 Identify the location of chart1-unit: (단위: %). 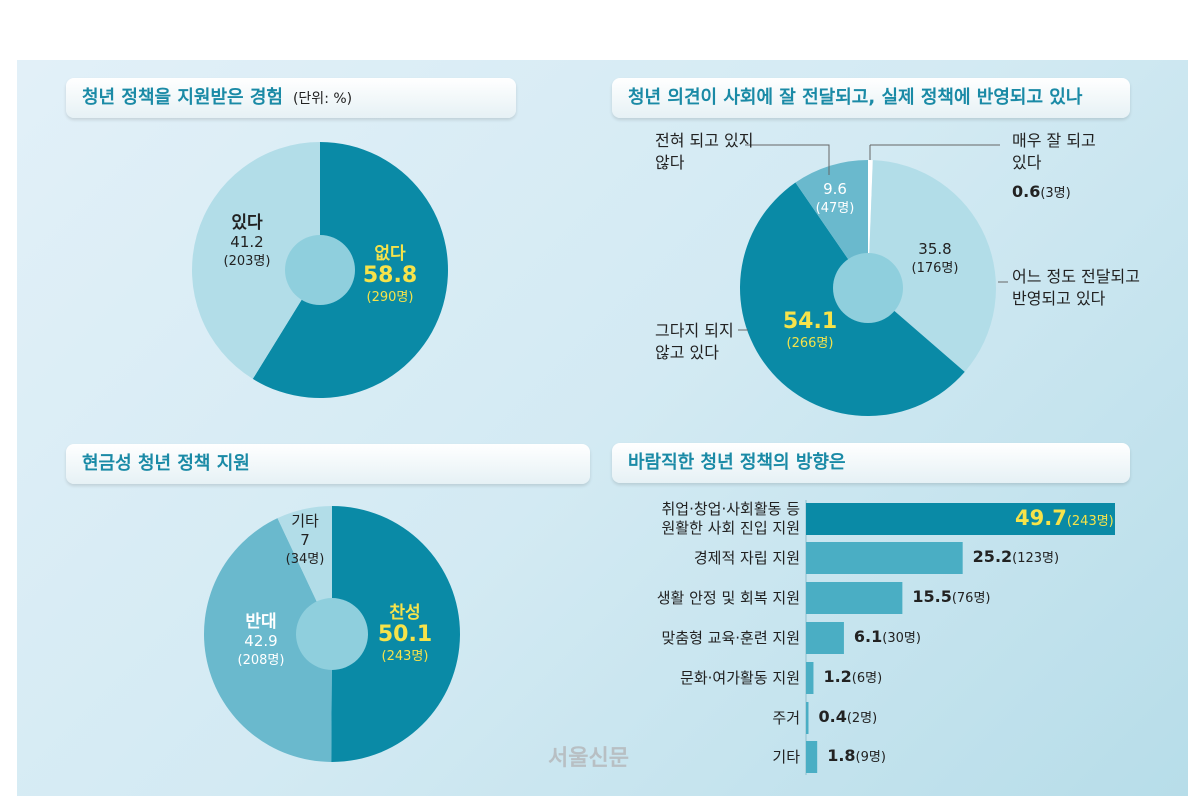
(322, 99).